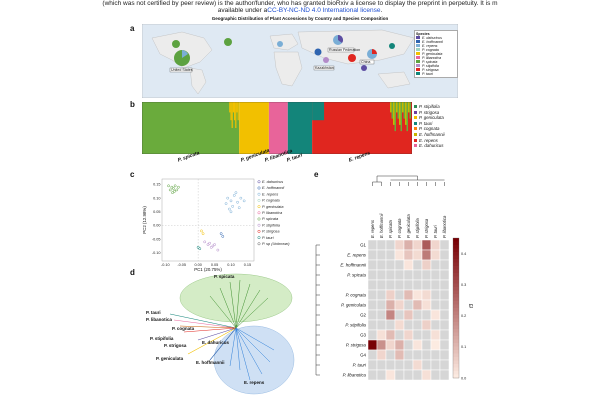 The height and width of the screenshot is (400, 600). What do you see at coordinates (132, 174) in the screenshot?
I see `panel-c-label: c` at bounding box center [132, 174].